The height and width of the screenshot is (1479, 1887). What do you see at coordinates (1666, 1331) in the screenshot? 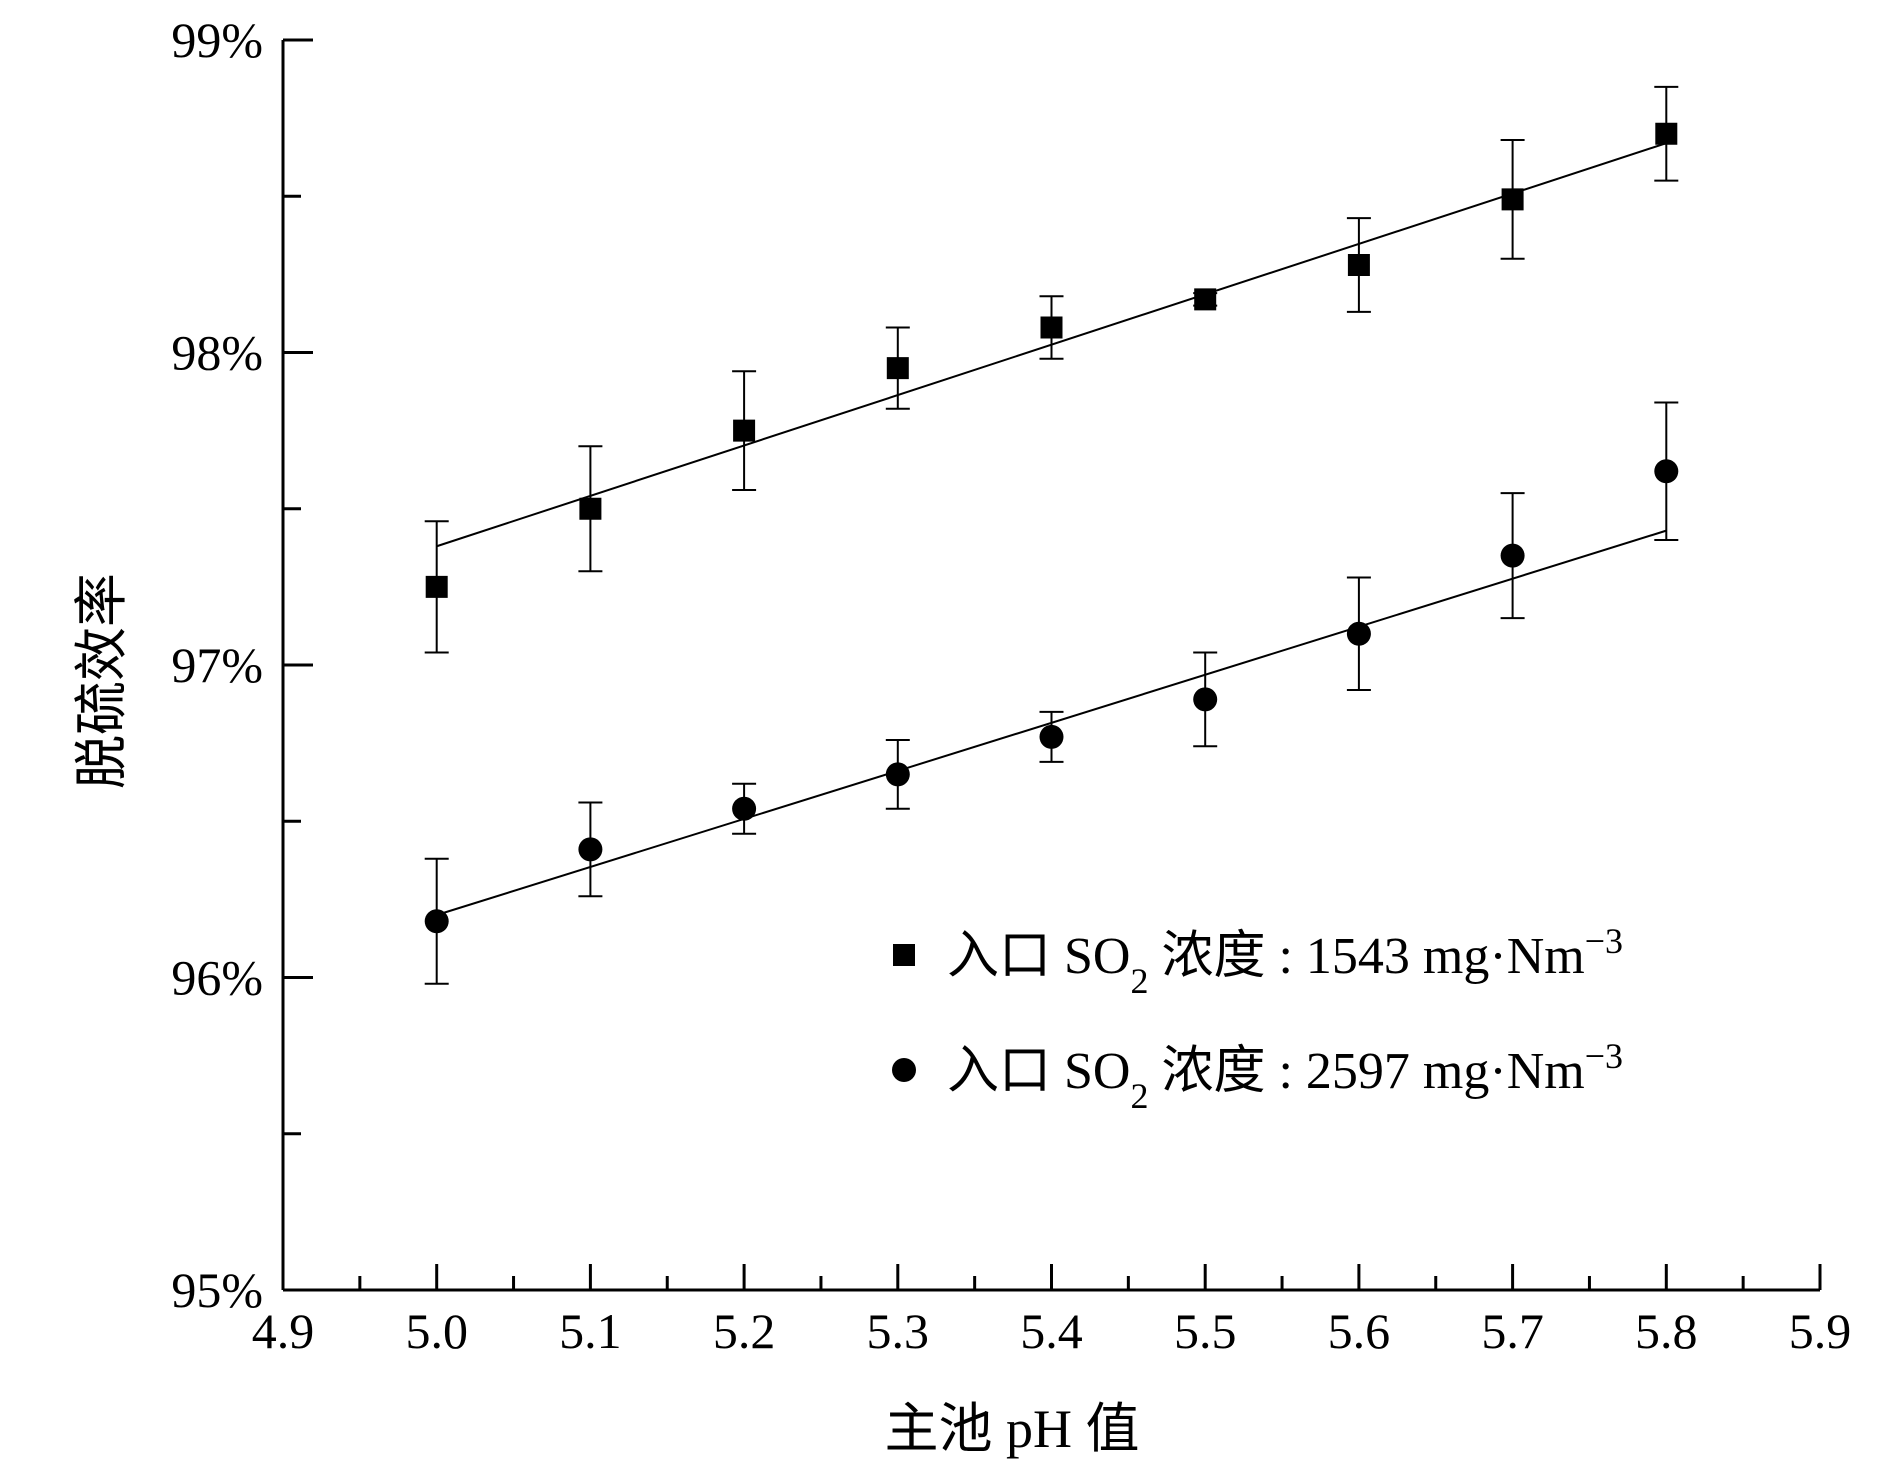
I see `x-tick-label: 5.8` at bounding box center [1666, 1331].